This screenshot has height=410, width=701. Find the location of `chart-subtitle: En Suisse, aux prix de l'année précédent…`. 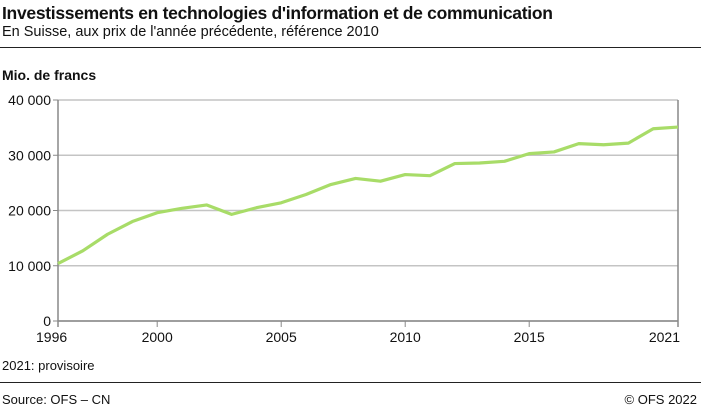

chart-subtitle: En Suisse, aux prix de l'année précédent… is located at coordinates (190, 32).